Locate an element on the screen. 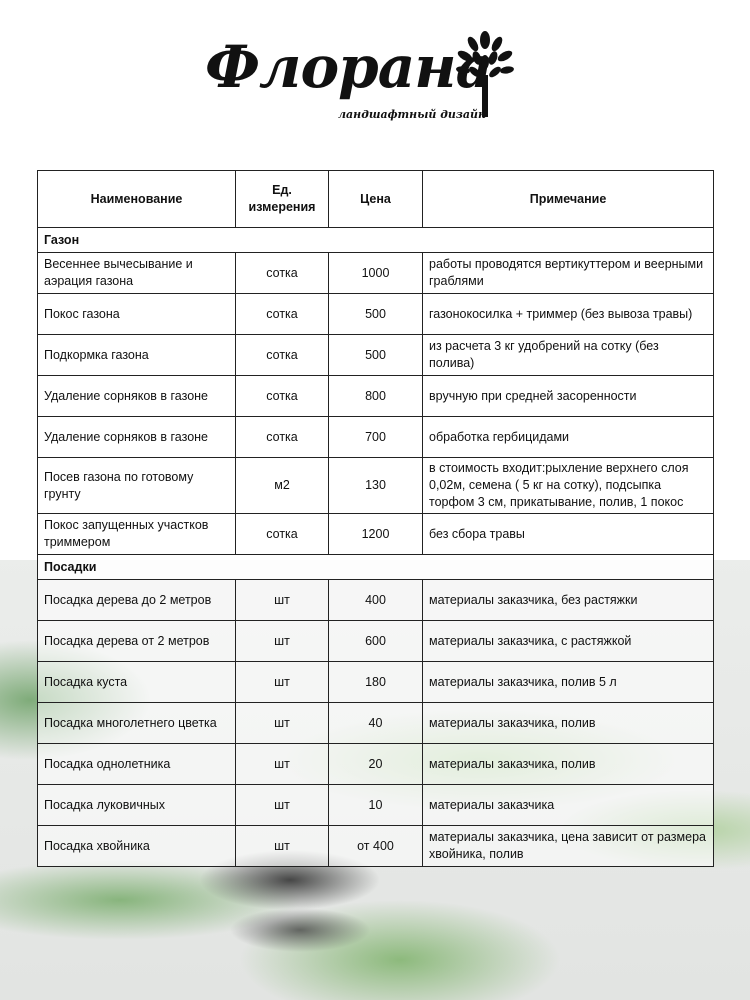 The width and height of the screenshot is (750, 1000). section-title: Газон is located at coordinates (375, 240).